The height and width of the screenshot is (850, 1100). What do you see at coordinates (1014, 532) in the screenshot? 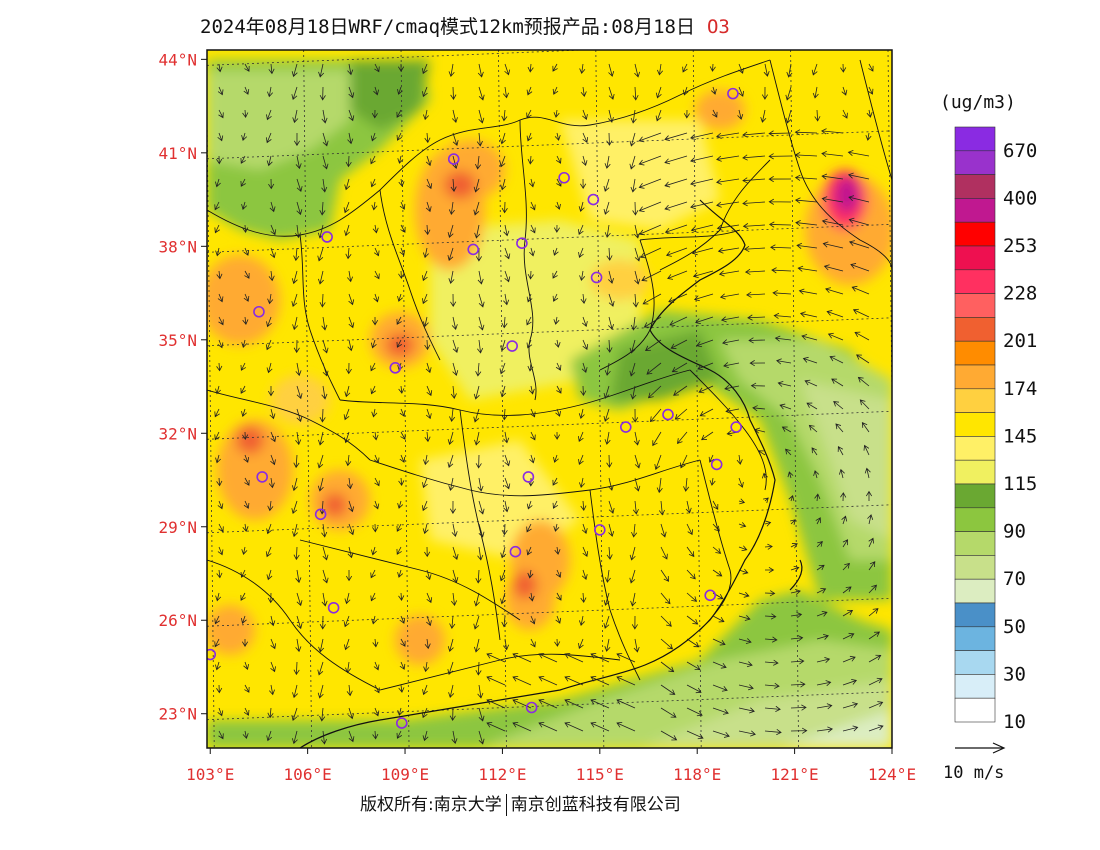
I see `legend-label: 90` at bounding box center [1014, 532].